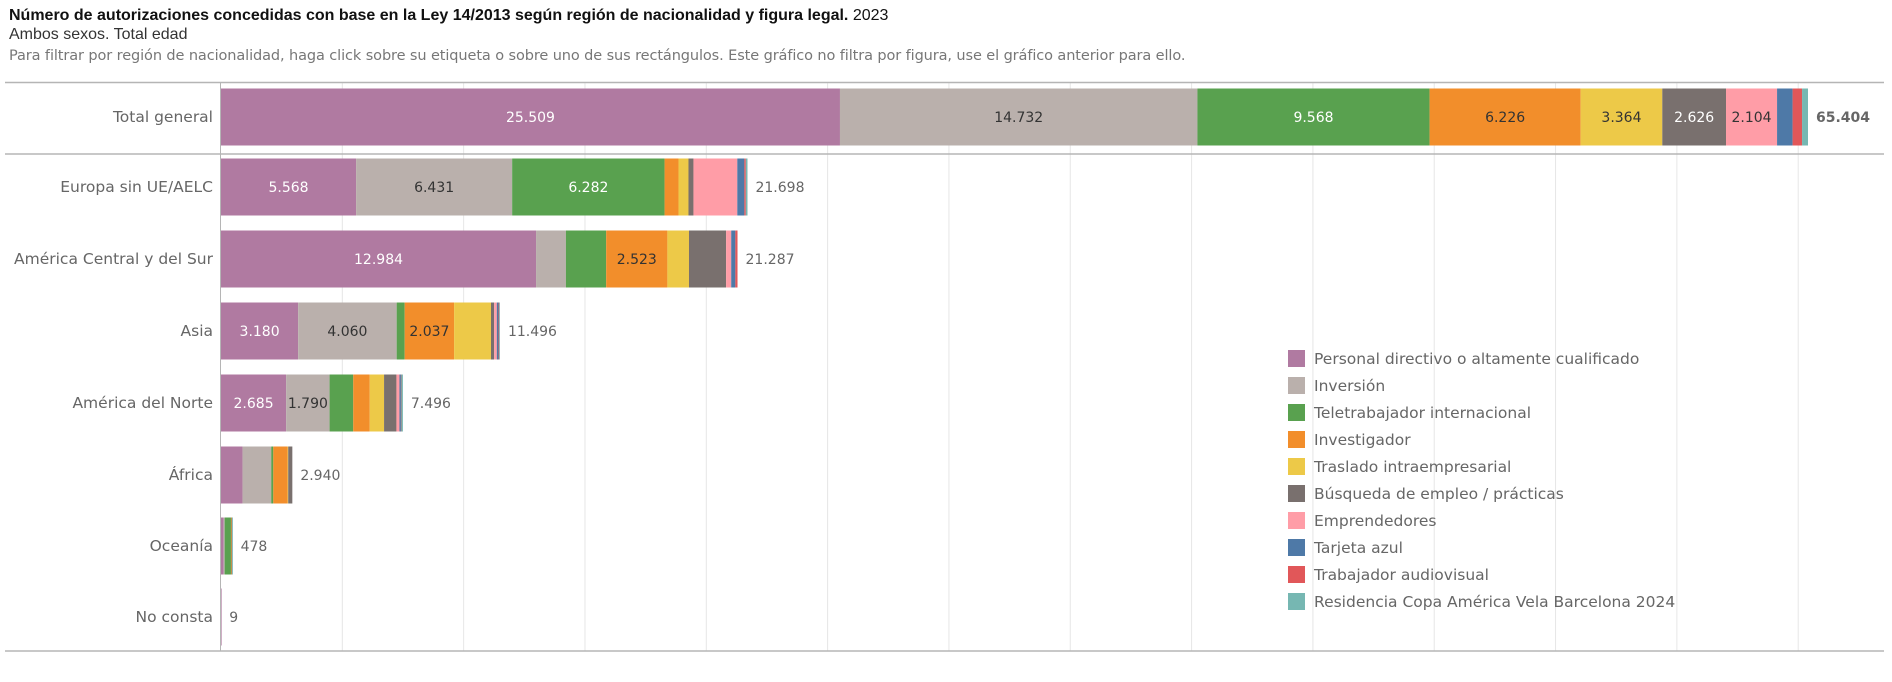 Image resolution: width=1892 pixels, height=682 pixels. I want to click on legend-label: Tarjeta azul, so click(1358, 547).